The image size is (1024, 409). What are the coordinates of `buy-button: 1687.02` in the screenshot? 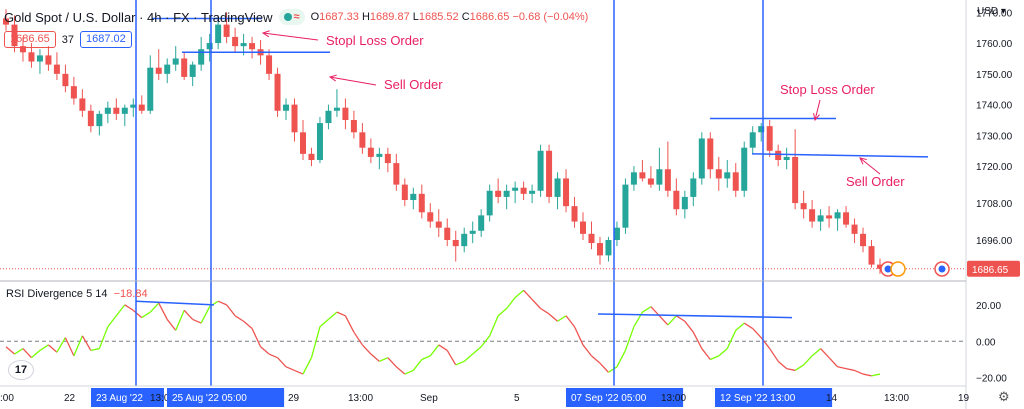 It's located at (106, 39).